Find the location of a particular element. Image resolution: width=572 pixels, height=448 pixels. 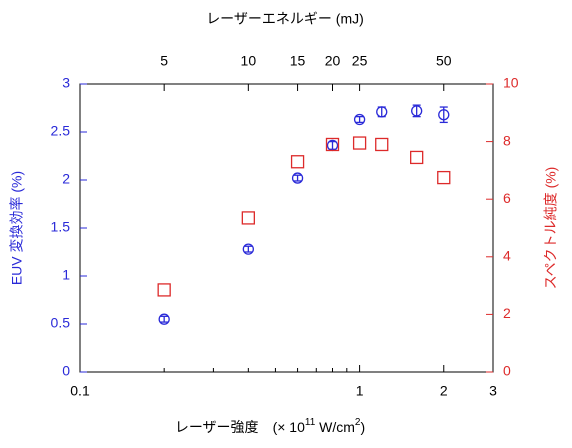

x-unit: (× 10 is located at coordinates (289, 427).